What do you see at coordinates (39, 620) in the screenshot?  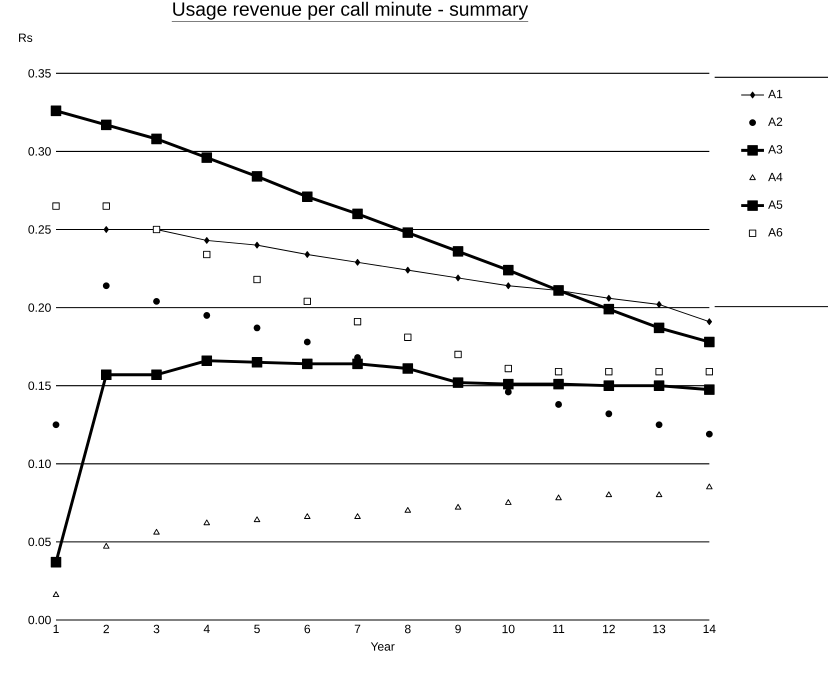 I see `y-tick-label: 0.00` at bounding box center [39, 620].